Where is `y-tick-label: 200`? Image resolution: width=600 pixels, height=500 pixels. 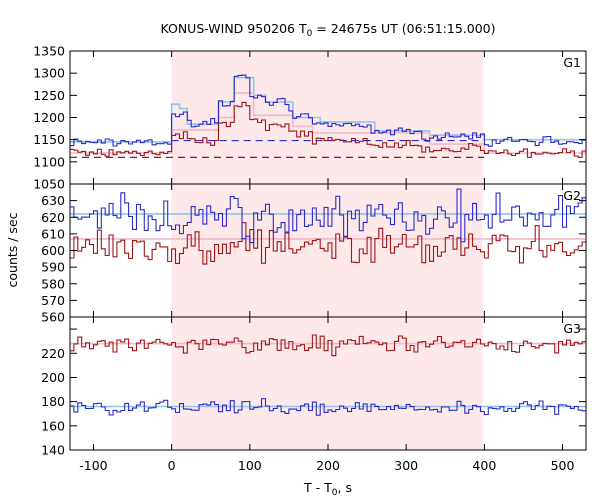 y-tick-label: 200 is located at coordinates (53, 377).